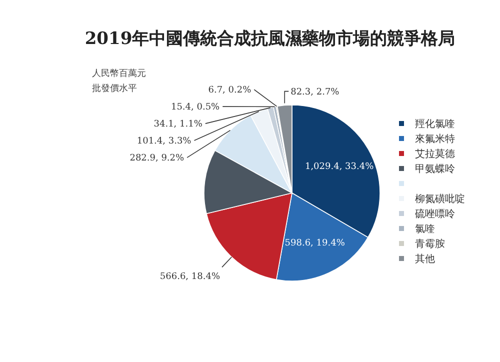 Image resolution: width=500 pixels, height=362 pixels. I want to click on text: 批發價水平, so click(114, 88).